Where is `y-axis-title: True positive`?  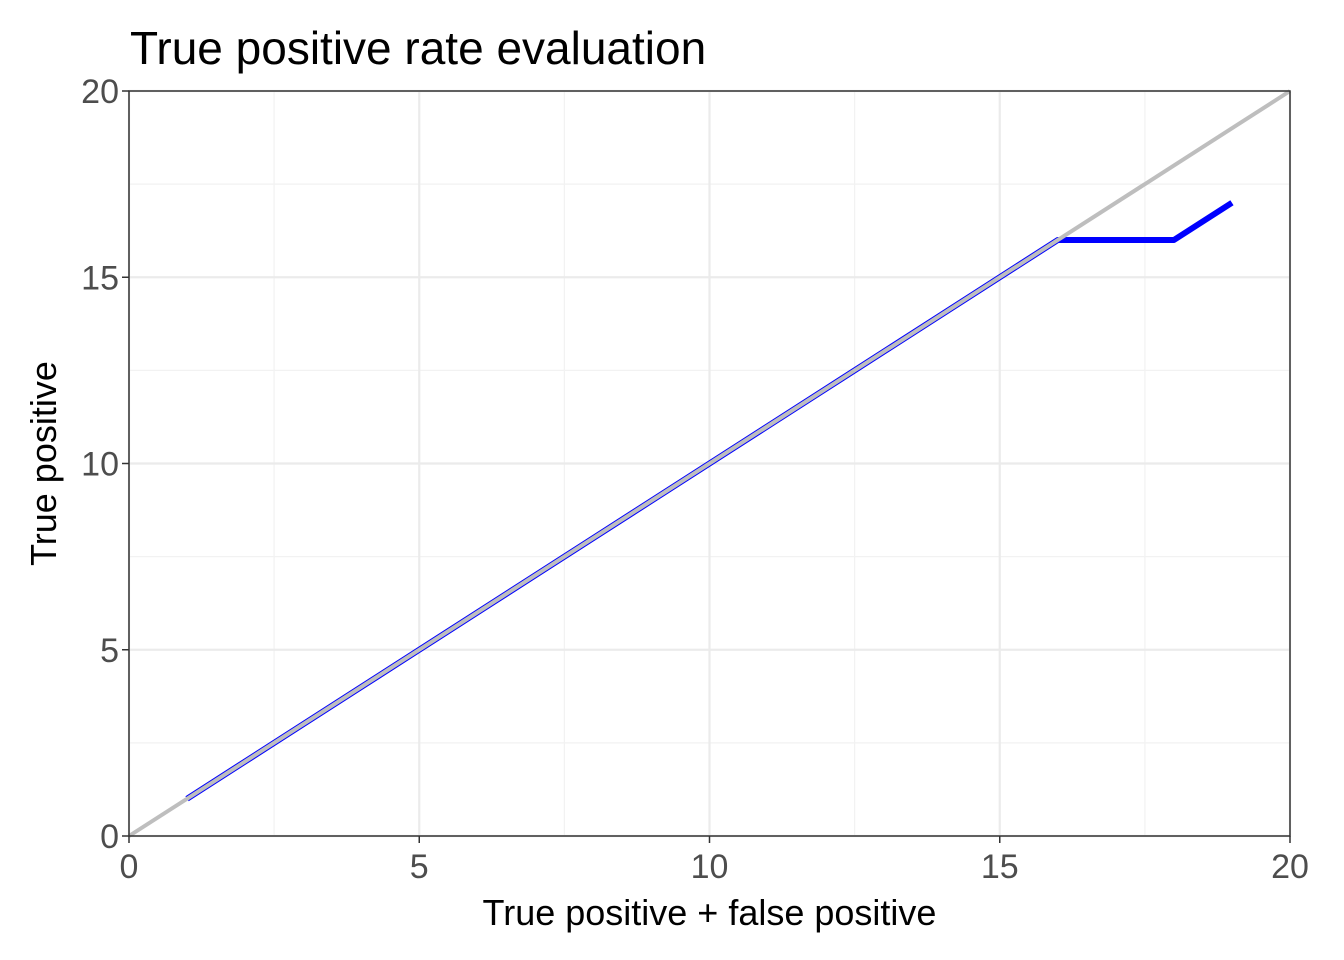
y-axis-title: True positive is located at coordinates (43, 463).